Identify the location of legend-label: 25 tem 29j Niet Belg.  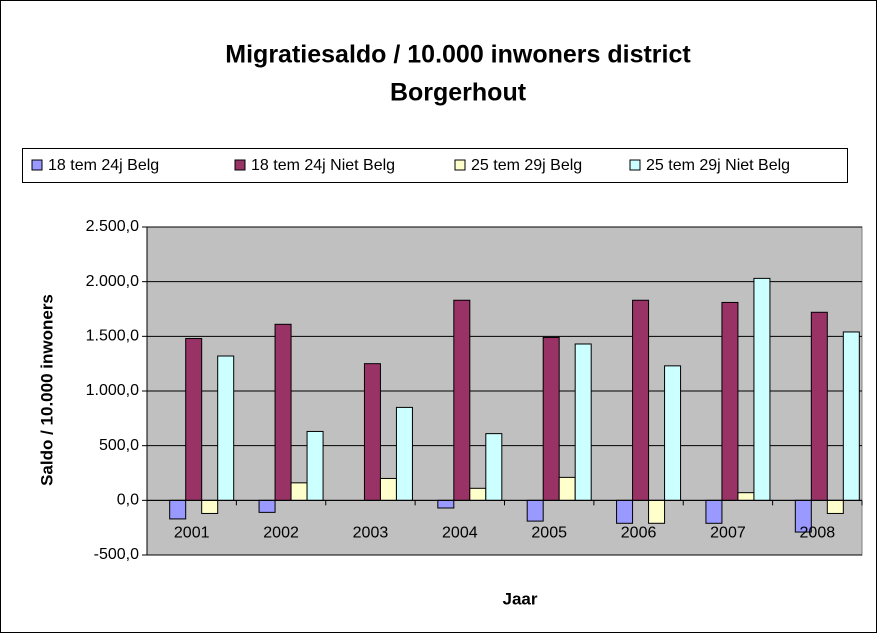
(718, 165).